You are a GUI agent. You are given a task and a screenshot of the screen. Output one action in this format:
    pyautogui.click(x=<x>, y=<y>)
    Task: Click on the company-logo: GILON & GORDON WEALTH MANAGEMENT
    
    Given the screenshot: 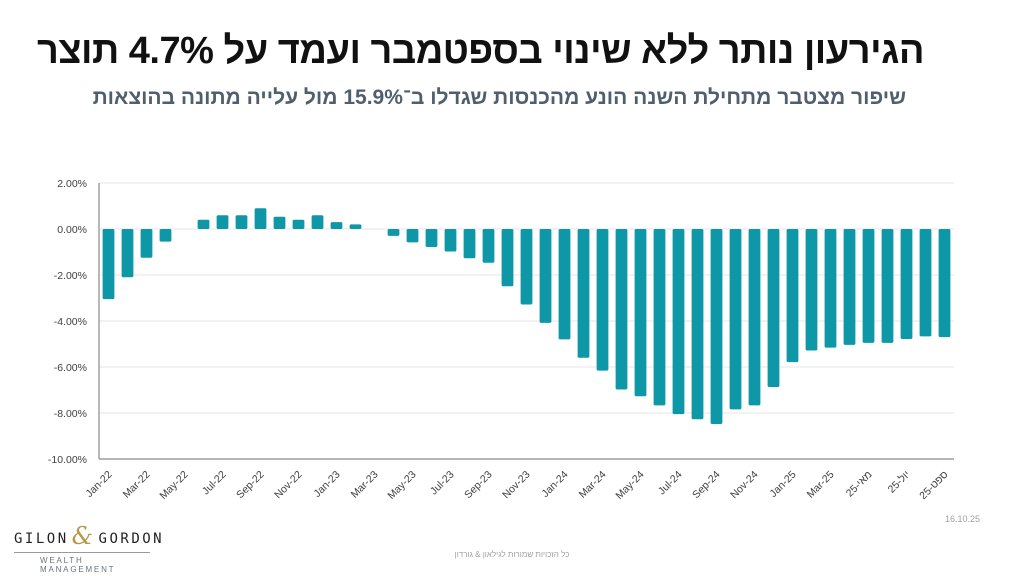 What is the action you would take?
    pyautogui.click(x=88, y=548)
    